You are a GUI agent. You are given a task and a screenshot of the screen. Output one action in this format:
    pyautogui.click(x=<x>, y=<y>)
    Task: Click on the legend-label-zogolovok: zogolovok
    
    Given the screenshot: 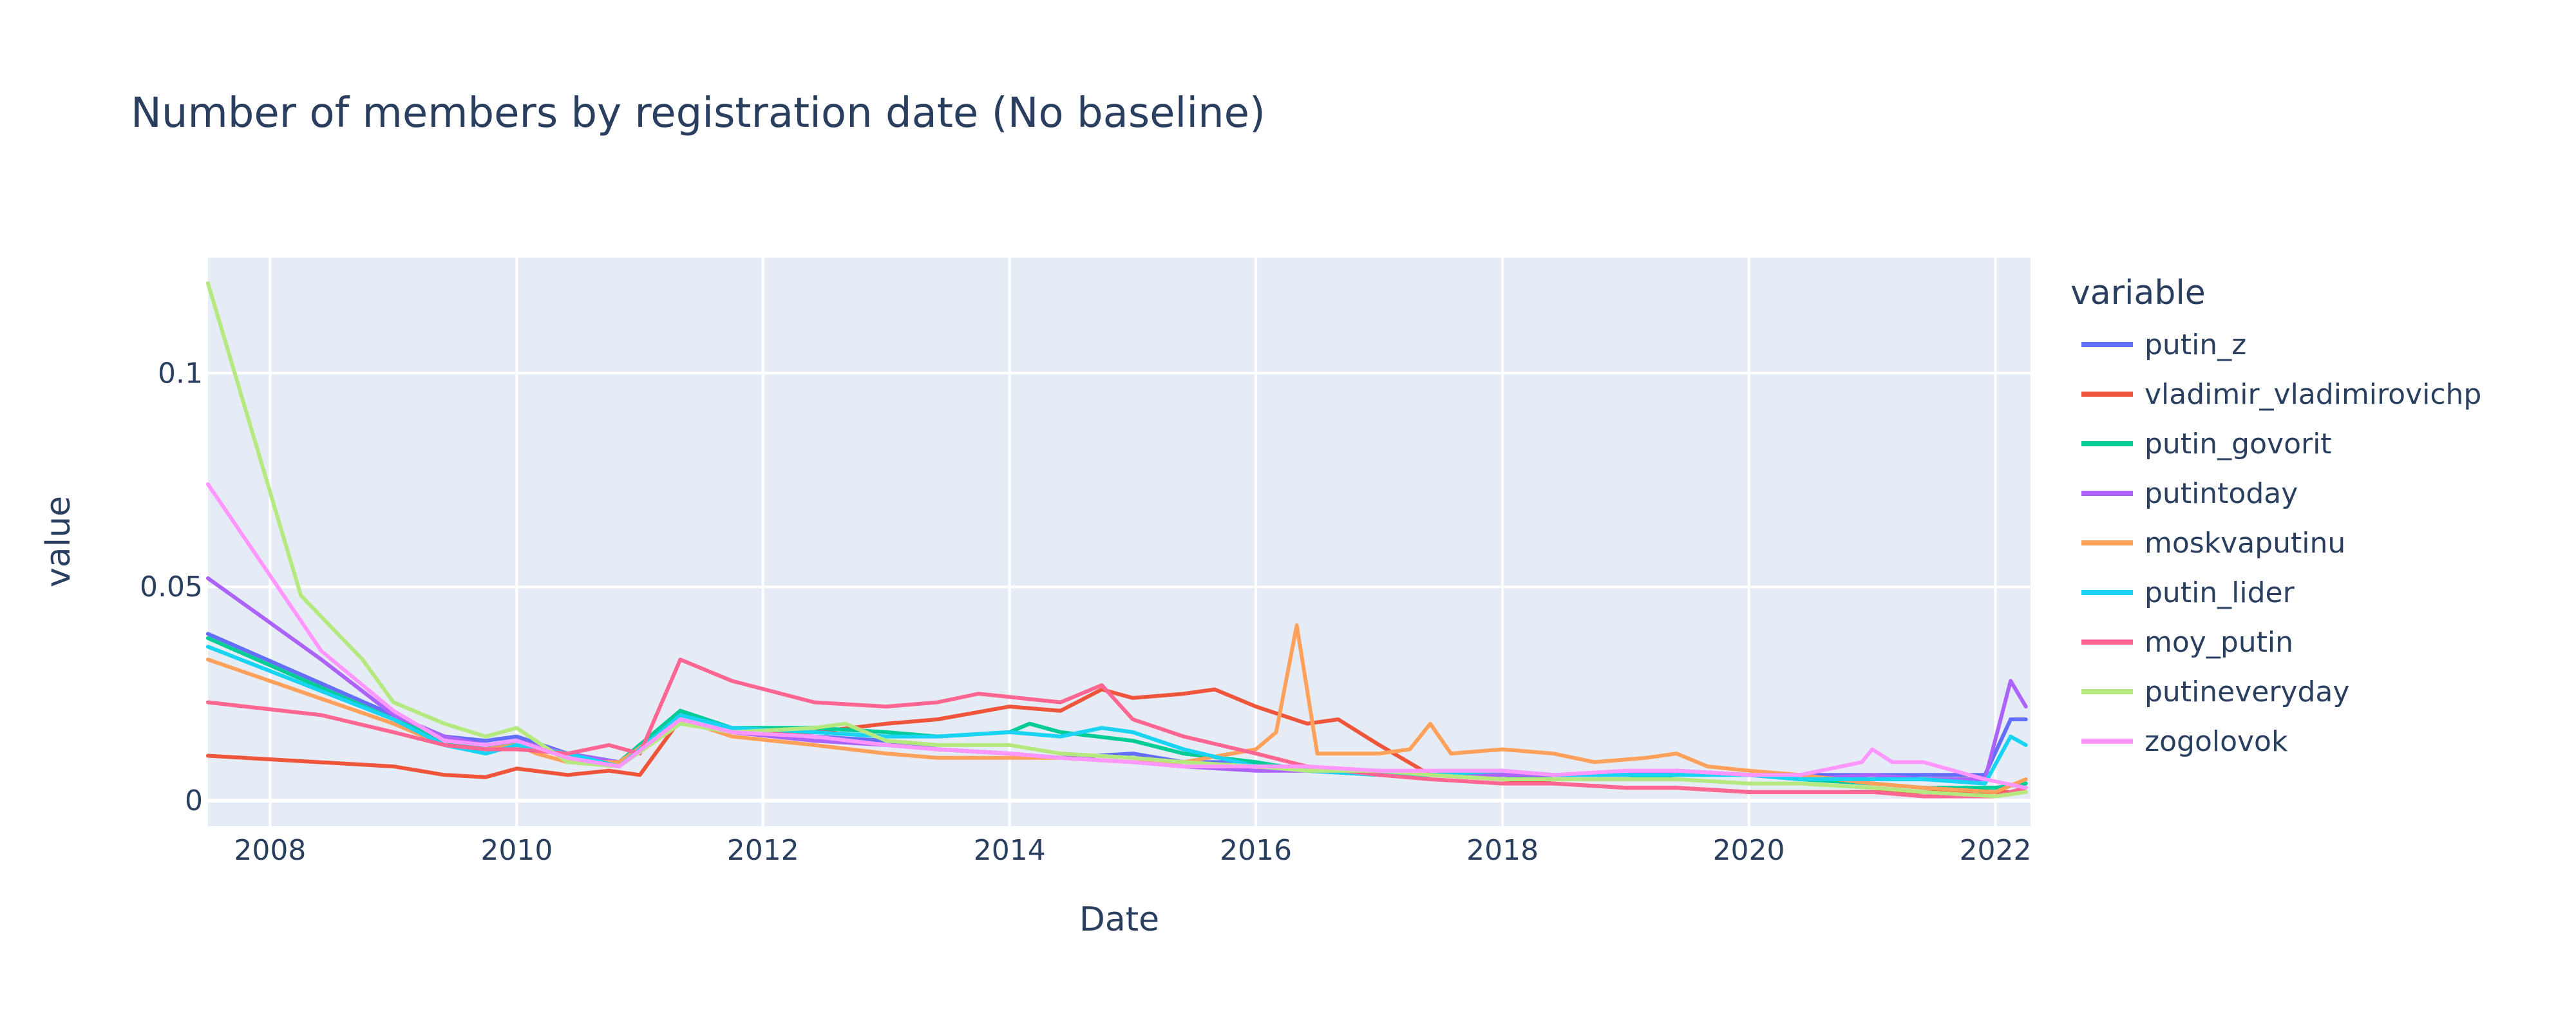 What is the action you would take?
    pyautogui.click(x=2216, y=742)
    